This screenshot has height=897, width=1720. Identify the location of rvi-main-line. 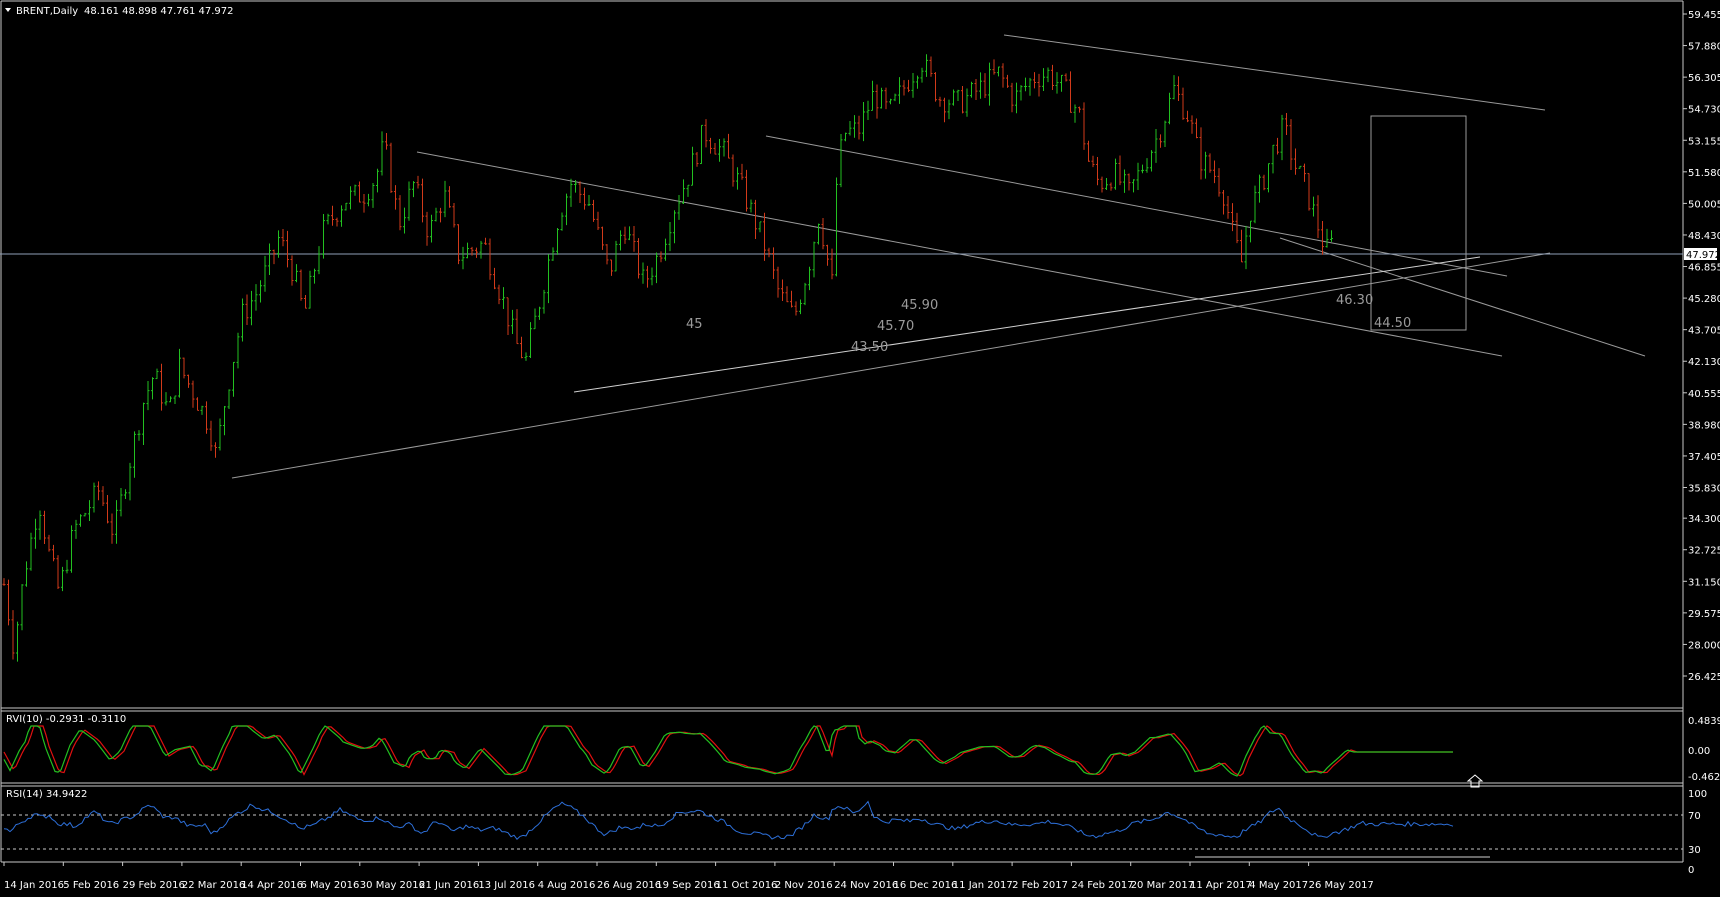
(728, 751).